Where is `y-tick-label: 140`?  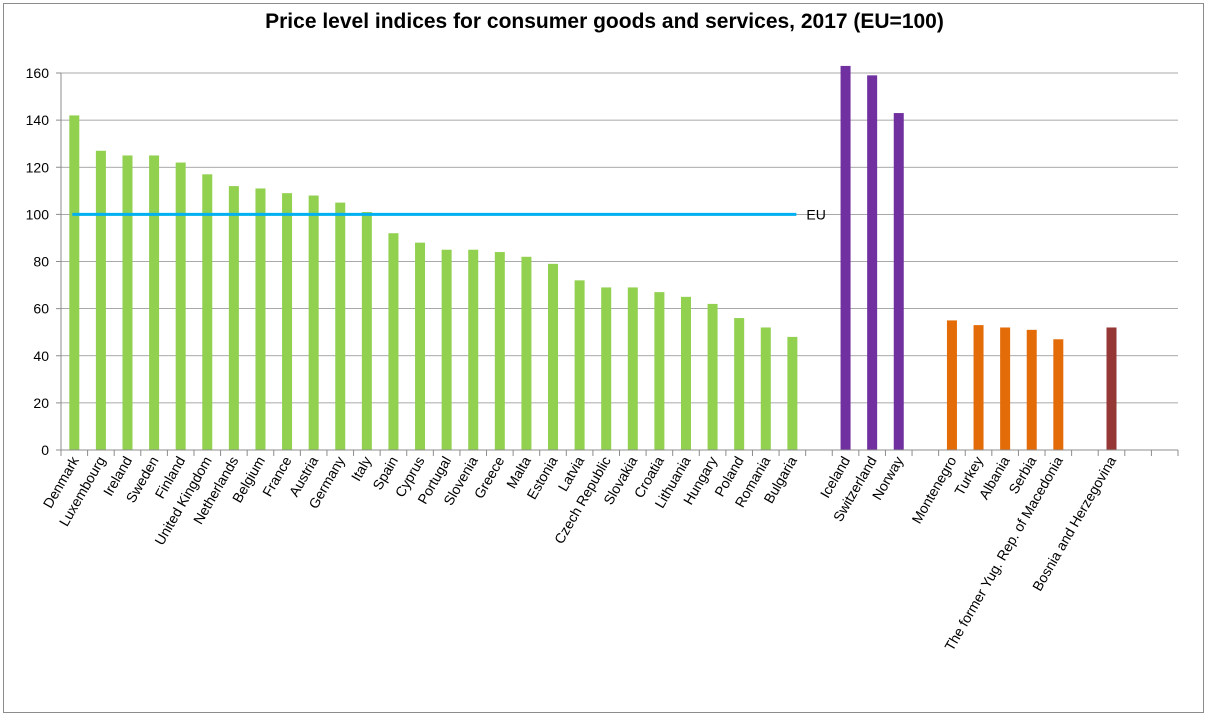
y-tick-label: 140 is located at coordinates (38, 120).